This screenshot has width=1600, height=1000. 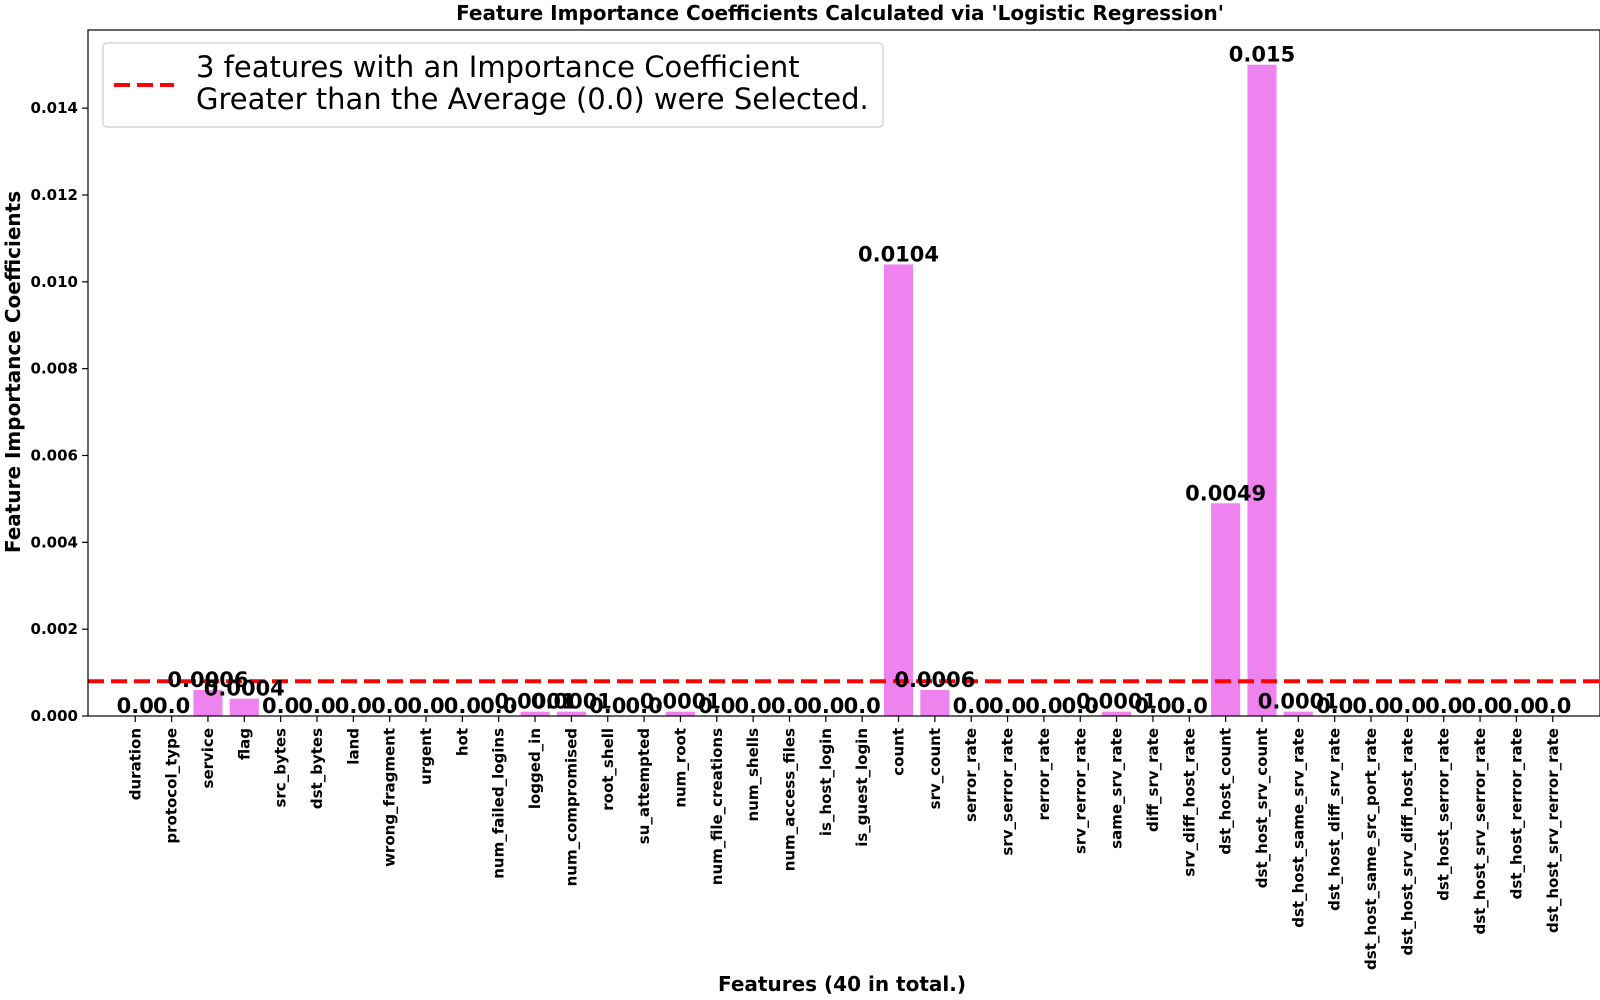 I want to click on data-label-dst-host-srv-serror-rate: 0.0, so click(x=1479, y=706).